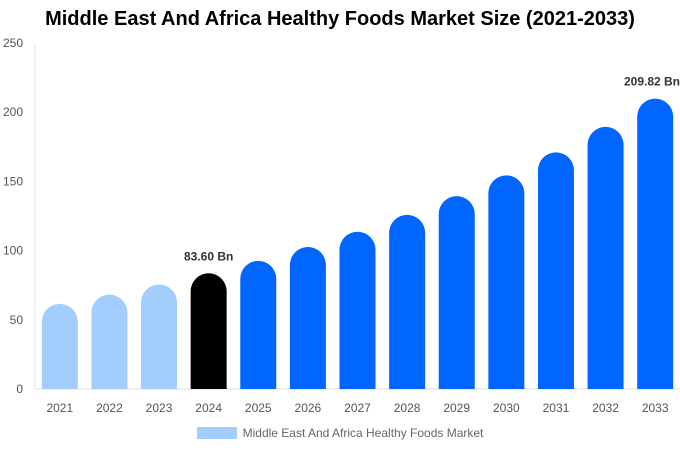  What do you see at coordinates (159, 408) in the screenshot?
I see `x-tick-label: 2023` at bounding box center [159, 408].